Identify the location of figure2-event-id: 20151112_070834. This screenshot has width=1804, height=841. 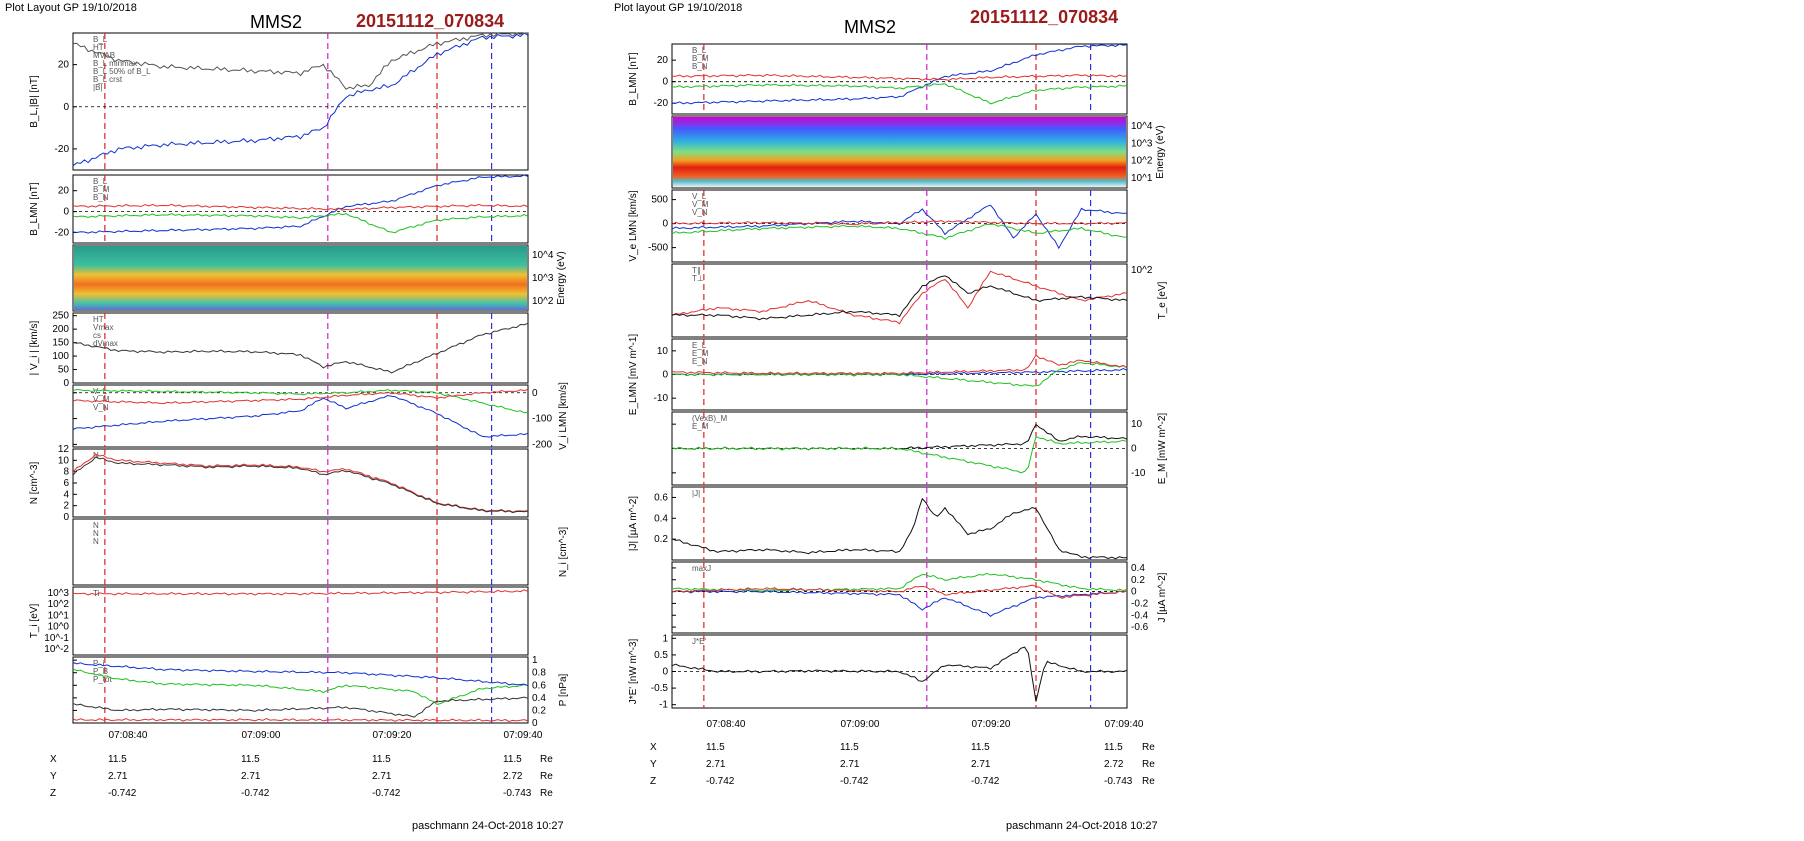
(1044, 17).